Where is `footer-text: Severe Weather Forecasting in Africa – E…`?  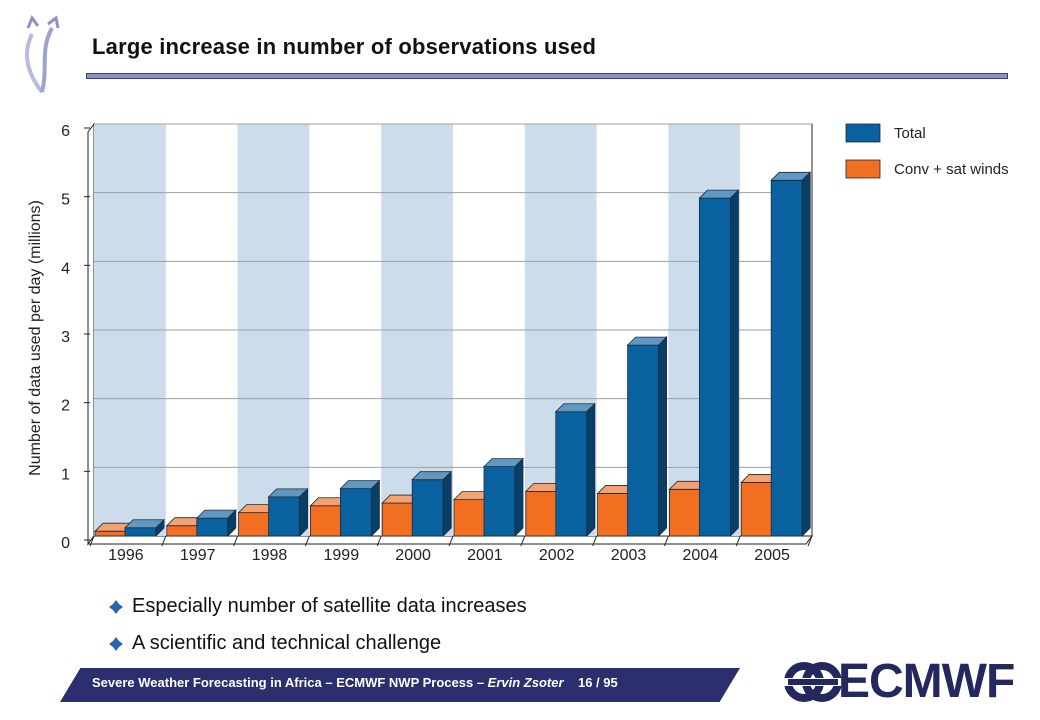
footer-text: Severe Weather Forecasting in Africa – E… is located at coordinates (355, 682).